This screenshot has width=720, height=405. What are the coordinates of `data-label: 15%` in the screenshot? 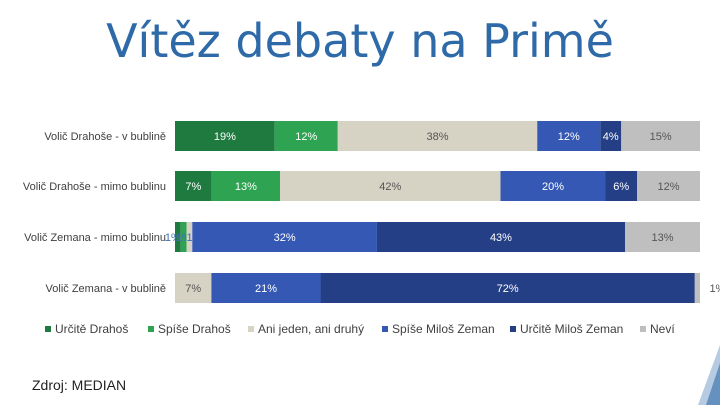 It's located at (661, 137).